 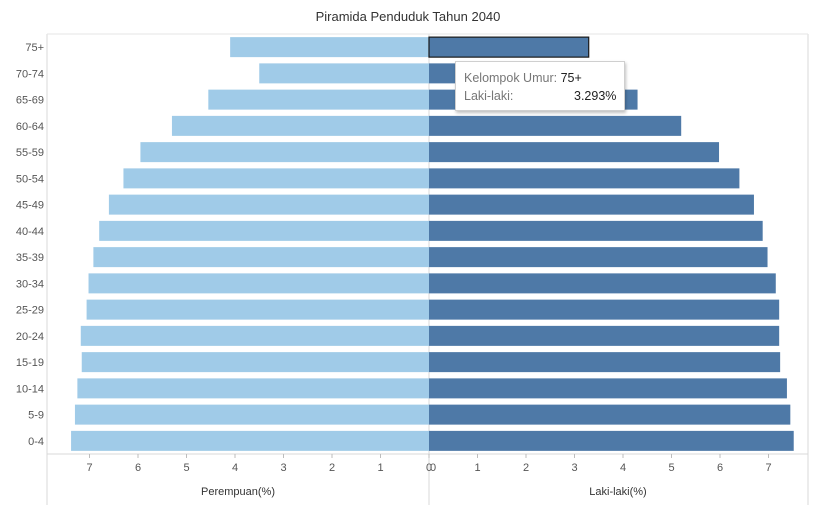 What do you see at coordinates (30, 337) in the screenshot?
I see `category-label: 20-24` at bounding box center [30, 337].